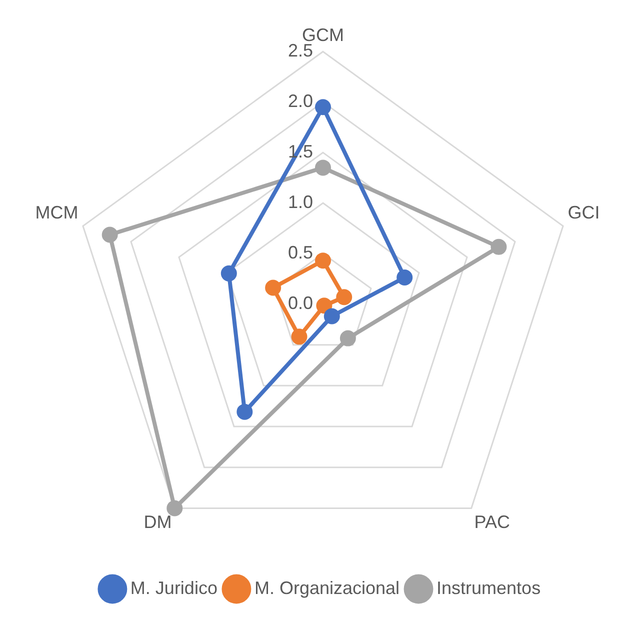  I want to click on legend-label: M. Juridico, so click(174, 588).